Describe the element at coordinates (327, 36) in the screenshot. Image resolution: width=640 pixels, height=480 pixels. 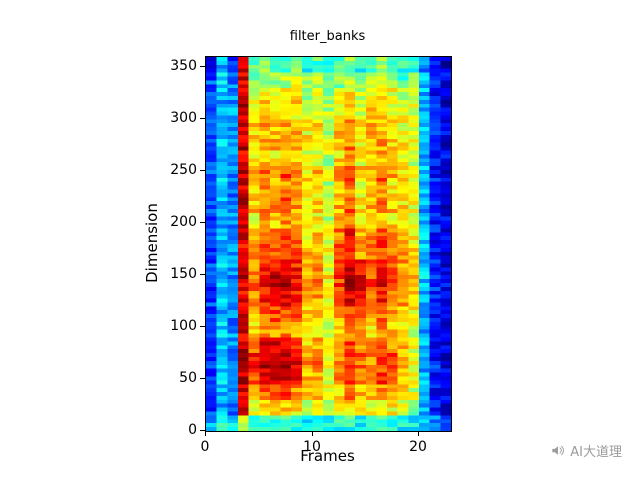
I see `chart-title: filter_banks` at that location.